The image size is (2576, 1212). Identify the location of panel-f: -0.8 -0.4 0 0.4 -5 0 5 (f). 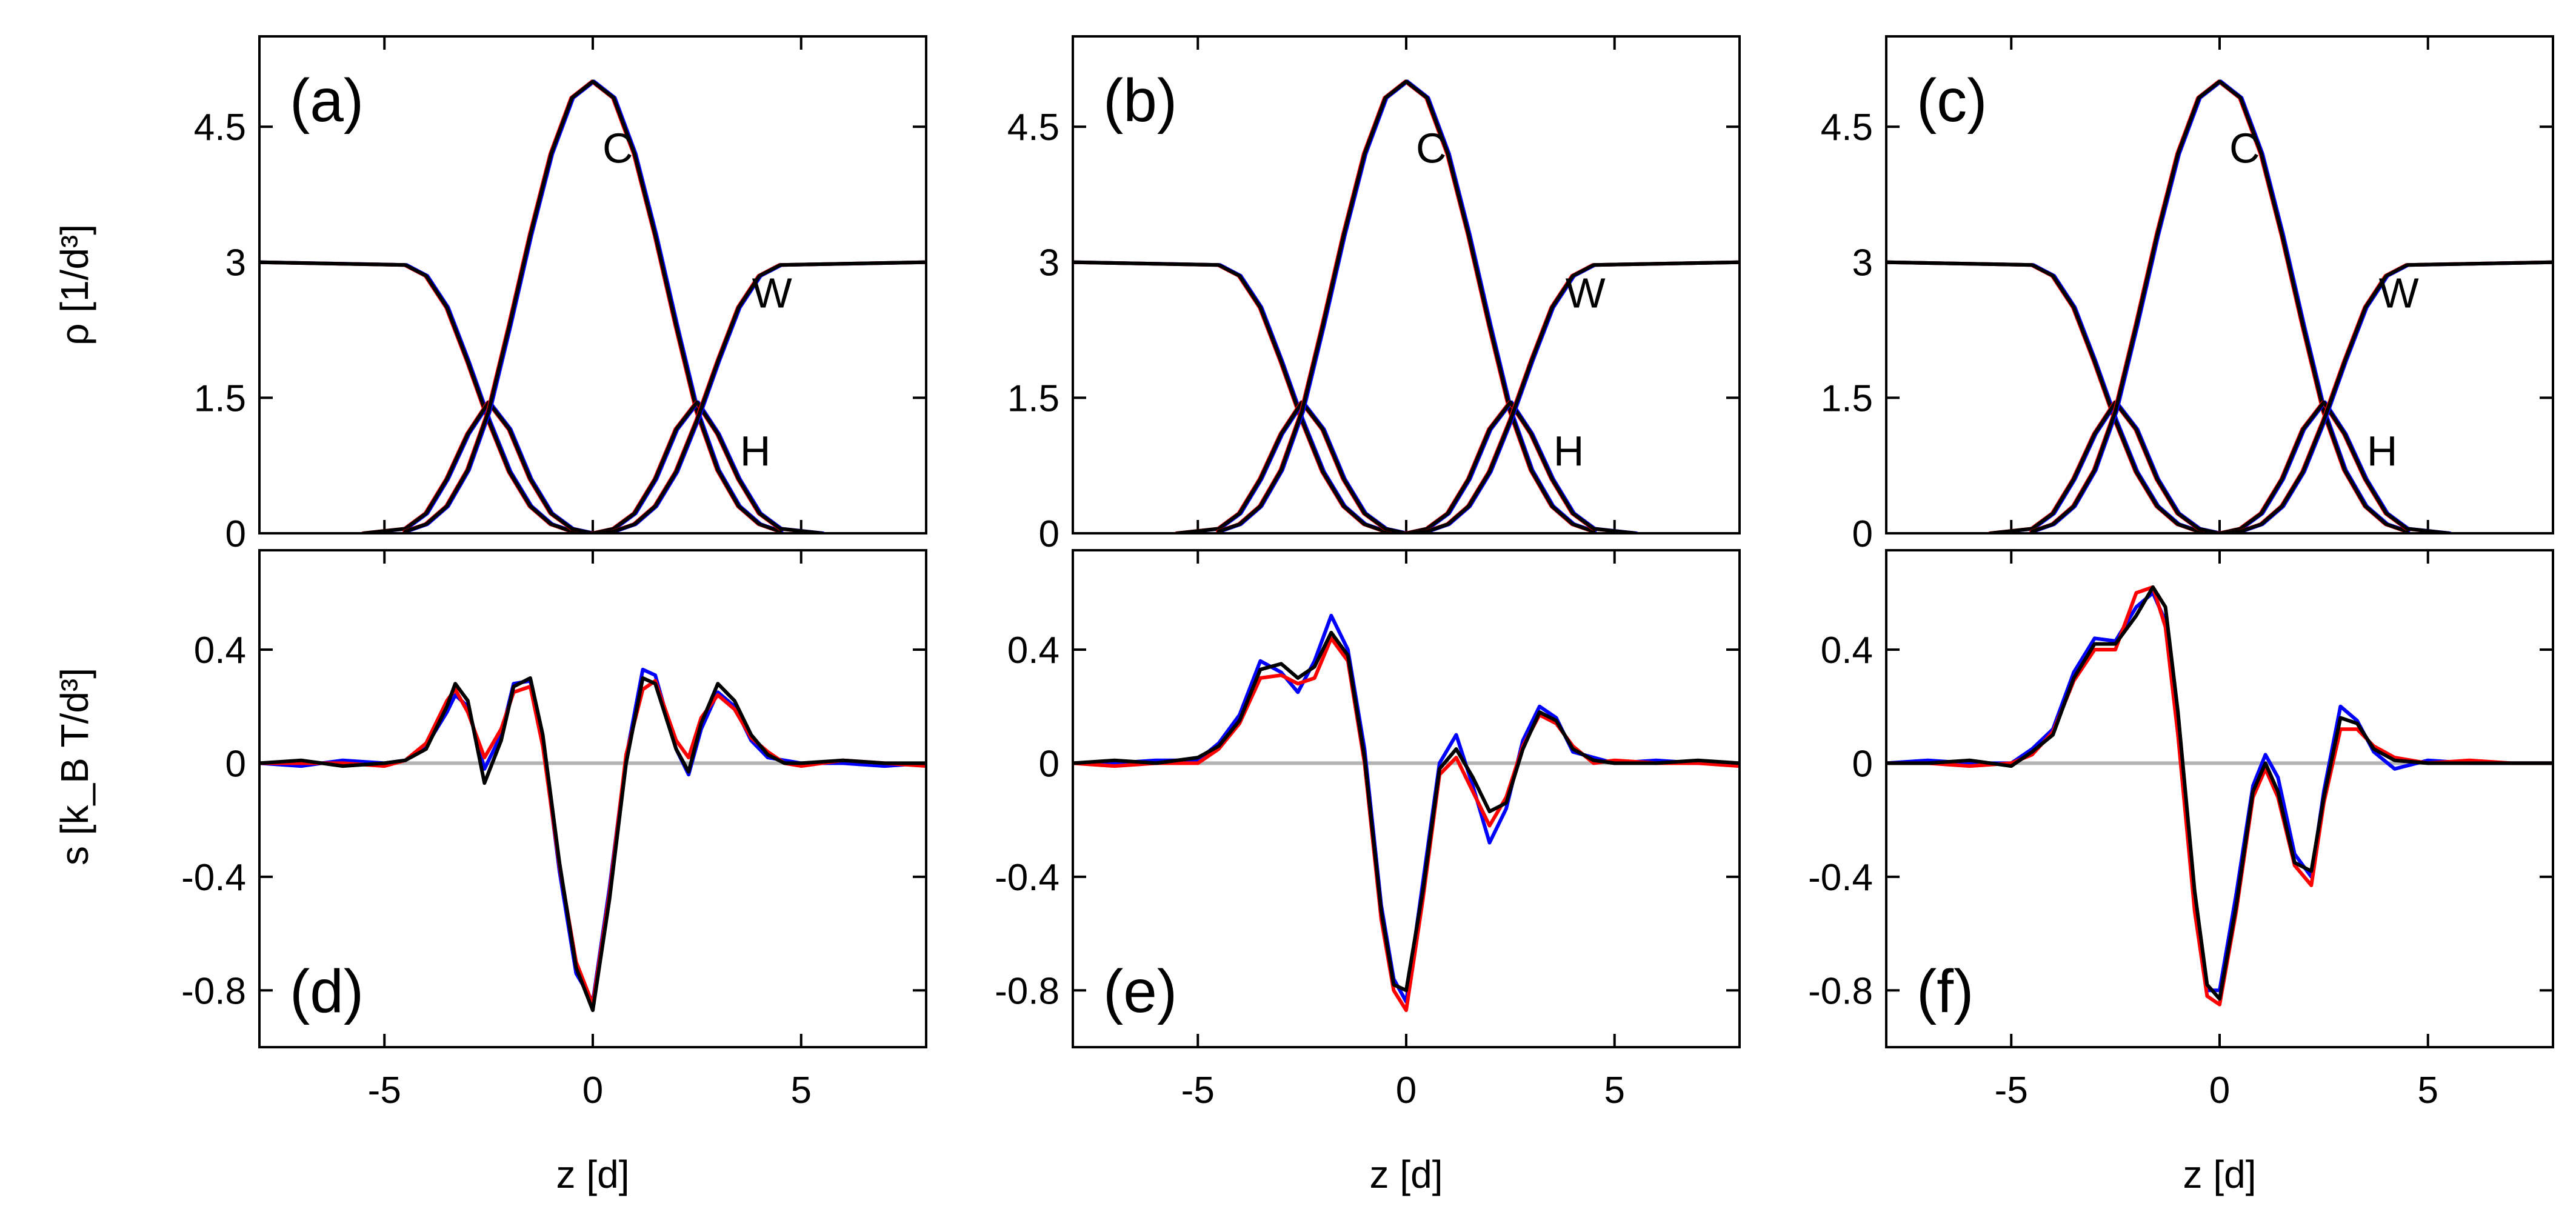
(2181, 830).